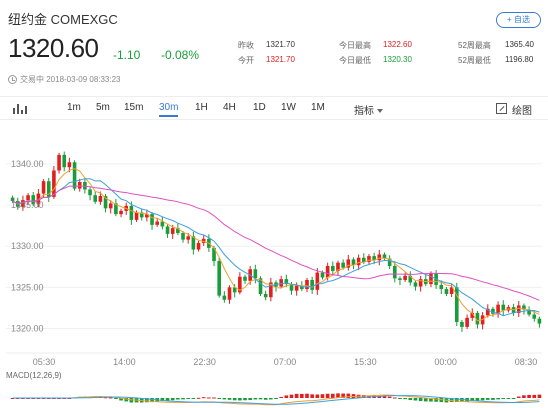 The image size is (548, 408). I want to click on open-label: 今开, so click(246, 60).